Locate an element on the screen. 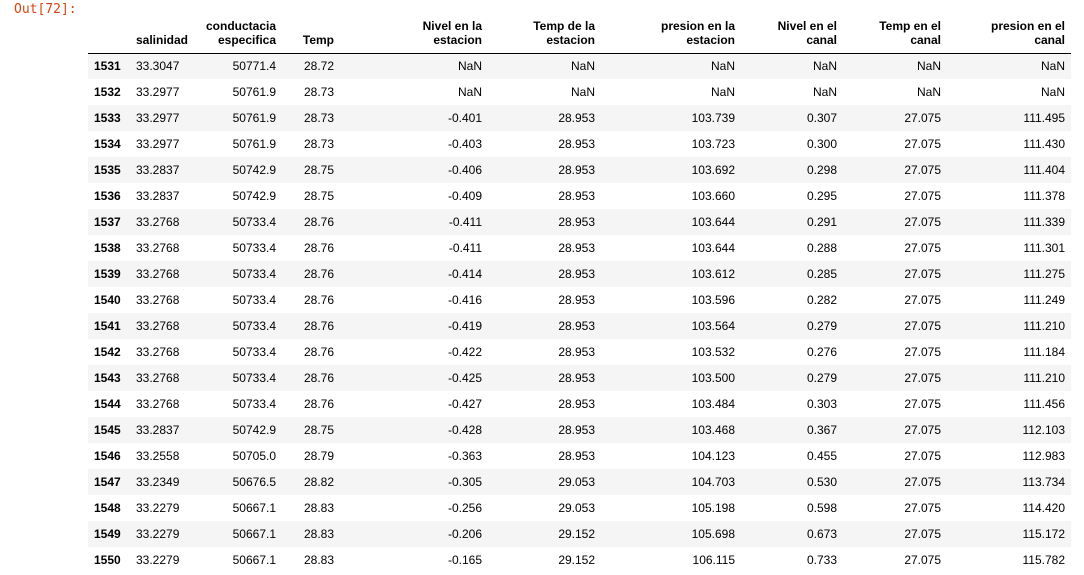  column-header-line1: Temp en el is located at coordinates (910, 25).